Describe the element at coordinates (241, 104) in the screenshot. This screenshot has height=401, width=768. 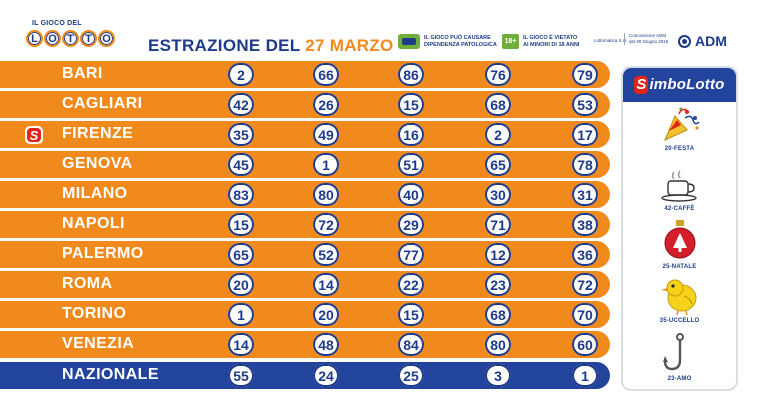
I see `drawn-number: 42` at that location.